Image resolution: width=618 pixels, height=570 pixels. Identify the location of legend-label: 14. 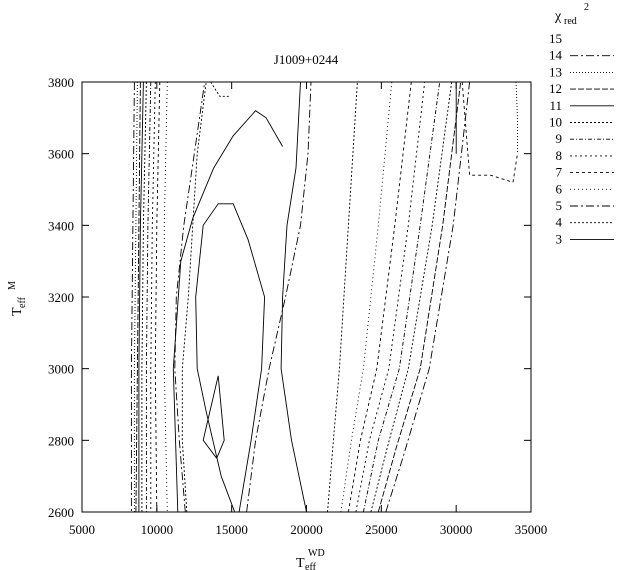
(556, 55).